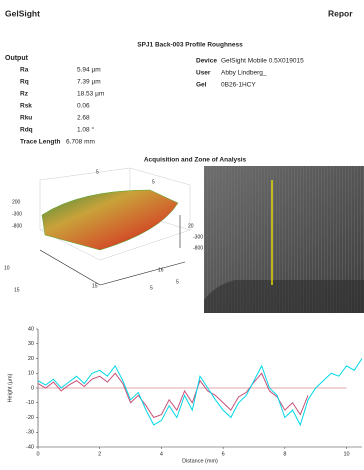 The image size is (364, 470). What do you see at coordinates (340, 13) in the screenshot?
I see `report-label: Repor` at bounding box center [340, 13].